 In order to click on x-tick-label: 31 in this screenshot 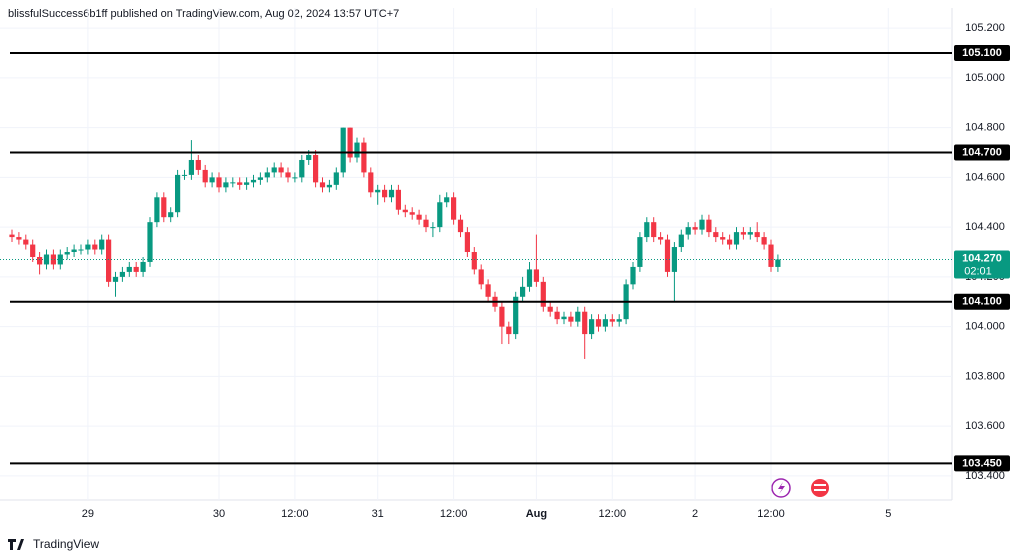, I will do `click(378, 514)`.